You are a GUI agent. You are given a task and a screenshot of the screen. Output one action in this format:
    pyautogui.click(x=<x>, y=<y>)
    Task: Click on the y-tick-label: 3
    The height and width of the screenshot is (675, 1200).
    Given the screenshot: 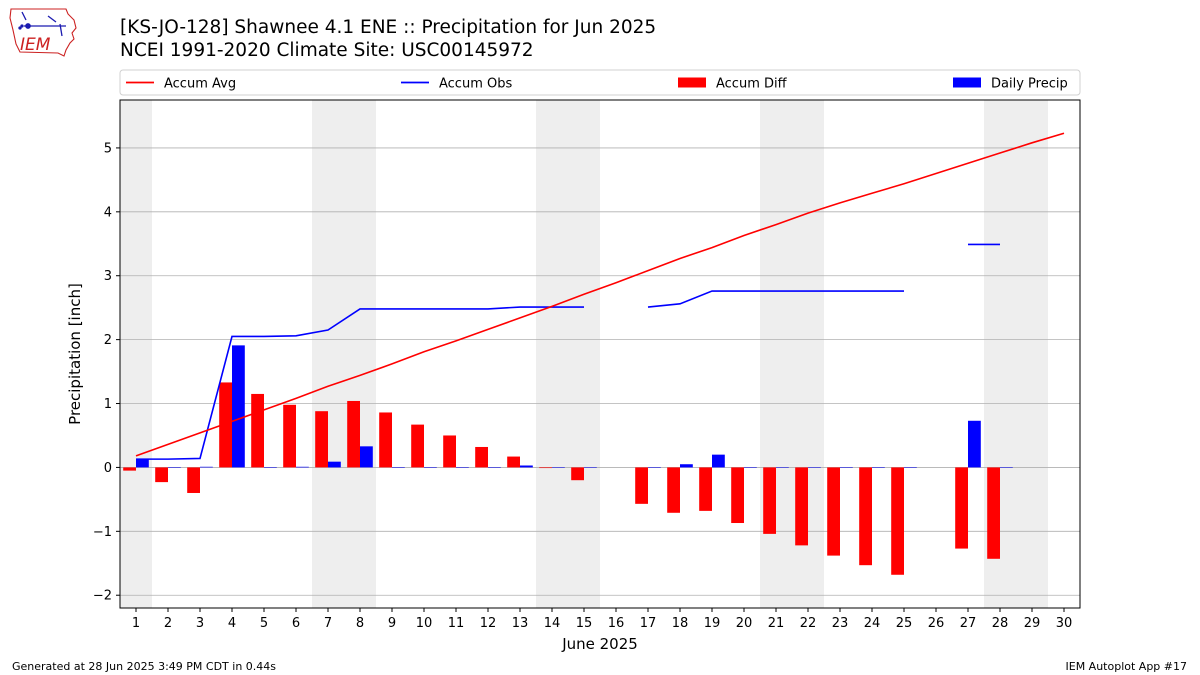 What is the action you would take?
    pyautogui.click(x=108, y=276)
    